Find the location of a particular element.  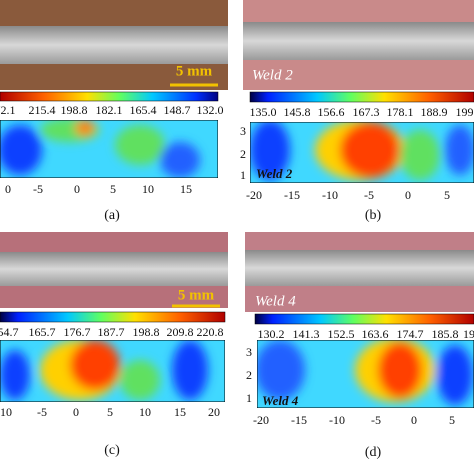

caption: (d) is located at coordinates (373, 452).